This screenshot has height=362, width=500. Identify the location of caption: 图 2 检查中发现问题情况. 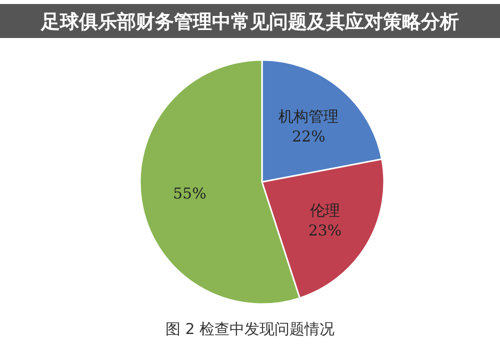
(250, 329).